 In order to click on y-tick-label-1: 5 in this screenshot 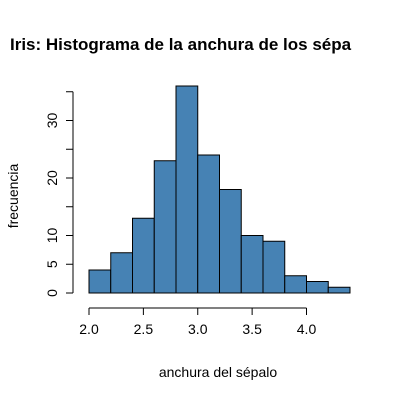, I will do `click(52, 264)`.